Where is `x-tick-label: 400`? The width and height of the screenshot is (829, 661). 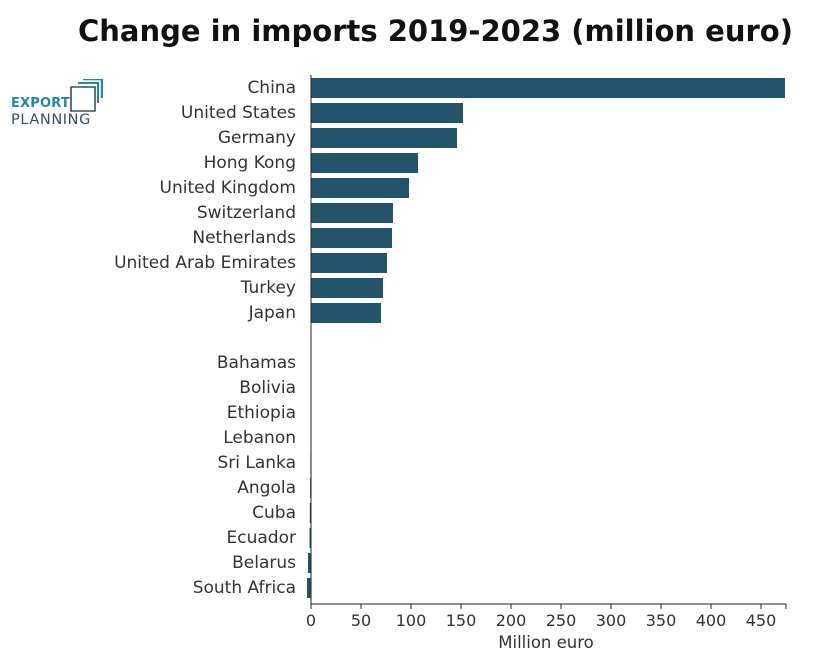 x-tick-label: 400 is located at coordinates (711, 620).